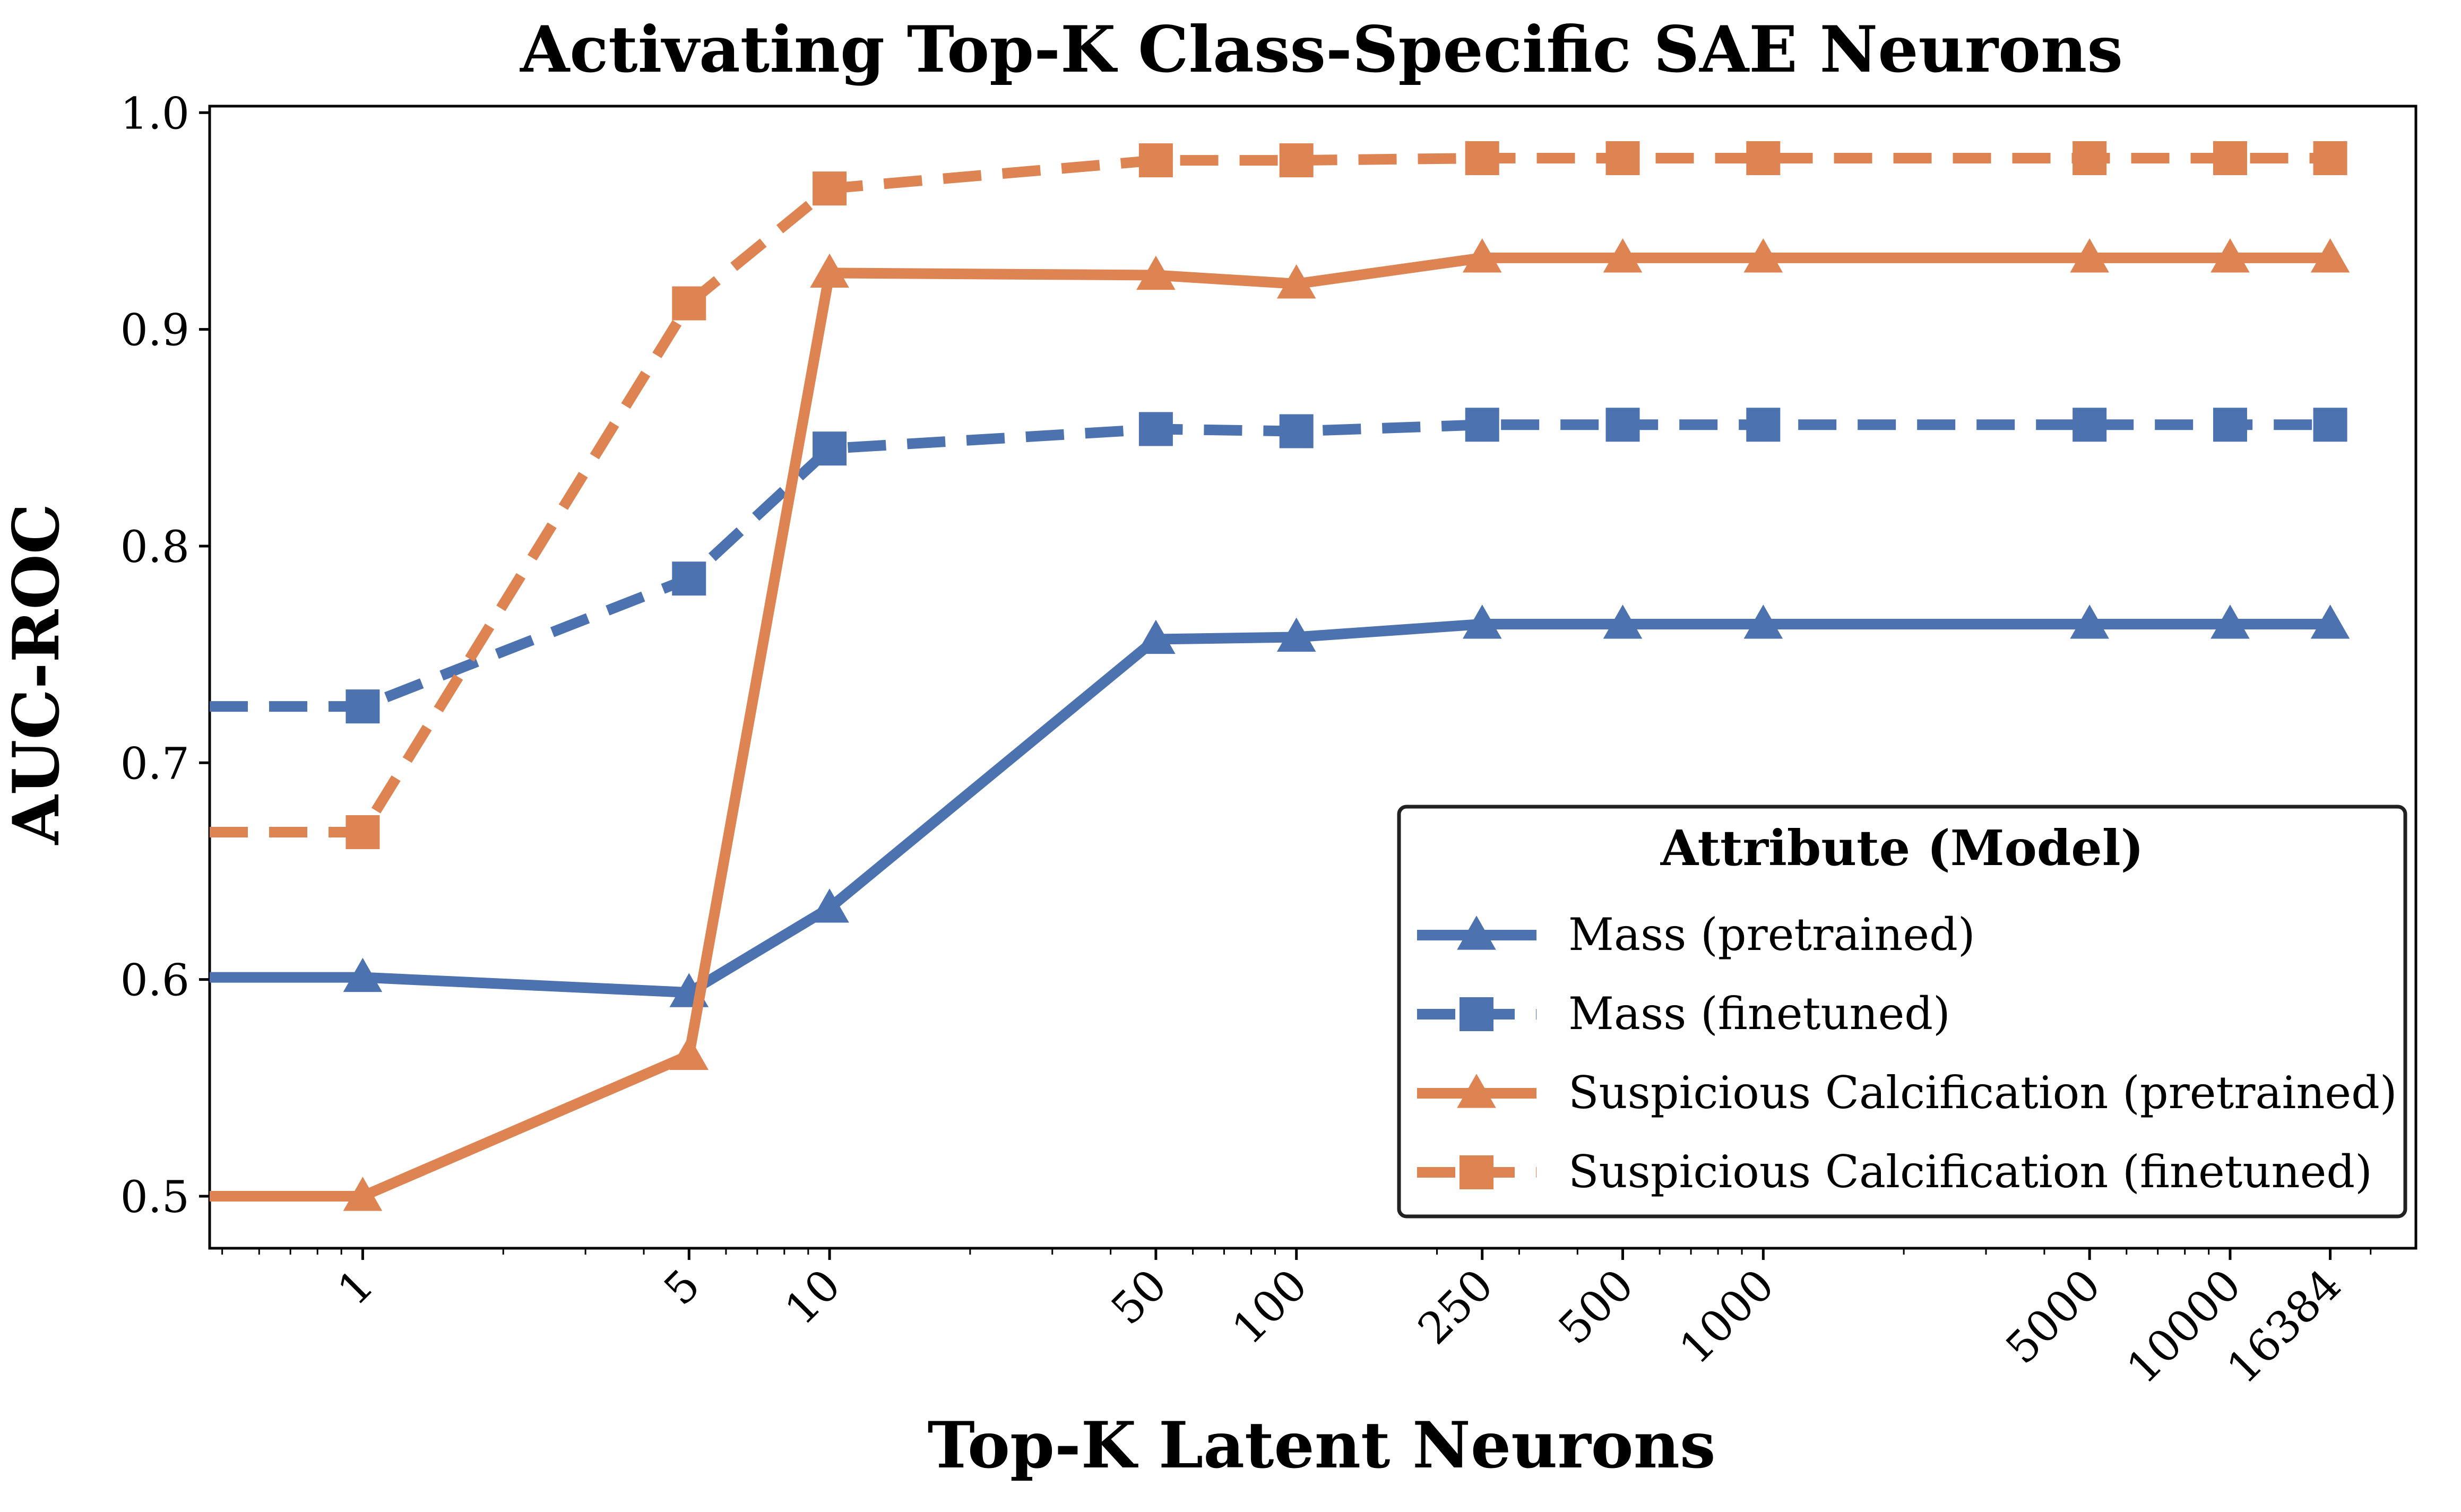 This screenshot has width=2461, height=1512. Describe the element at coordinates (1321, 1445) in the screenshot. I see `x-axis-label: Top-K Latent Neurons` at that location.